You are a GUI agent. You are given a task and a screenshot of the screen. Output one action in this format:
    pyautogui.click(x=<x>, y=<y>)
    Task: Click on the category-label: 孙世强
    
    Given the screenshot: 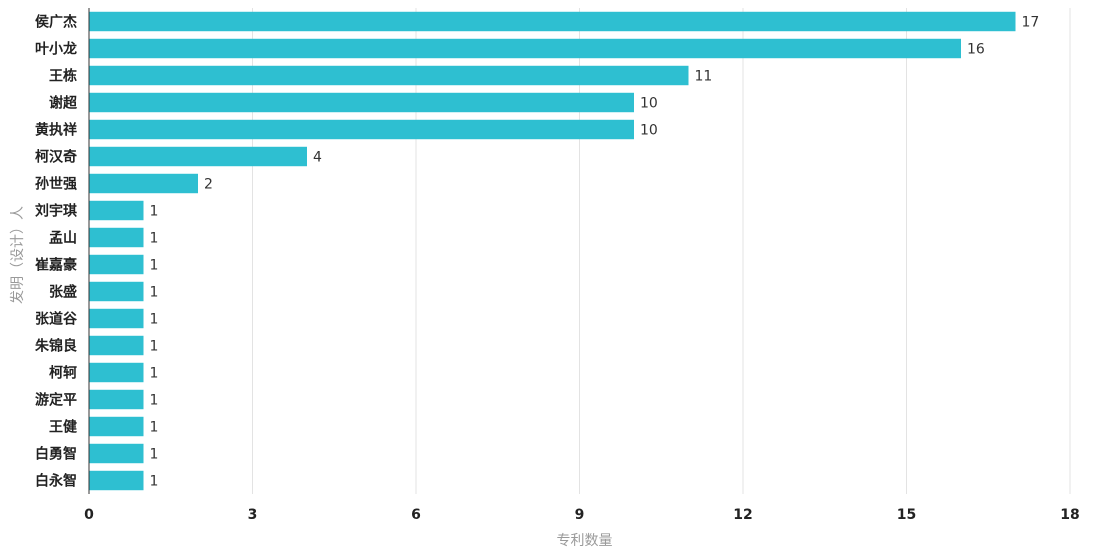 What is the action you would take?
    pyautogui.click(x=56, y=184)
    